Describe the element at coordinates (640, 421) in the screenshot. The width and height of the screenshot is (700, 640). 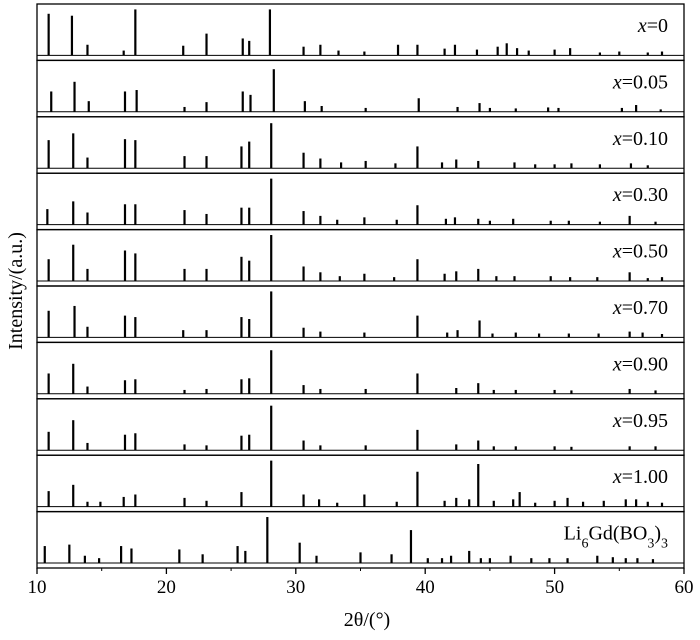
I see `panel-label: x=0.95` at that location.